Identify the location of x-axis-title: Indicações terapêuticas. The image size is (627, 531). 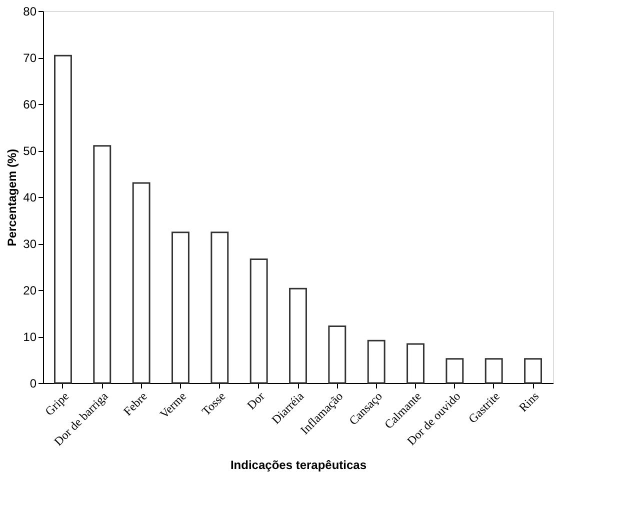
(298, 465).